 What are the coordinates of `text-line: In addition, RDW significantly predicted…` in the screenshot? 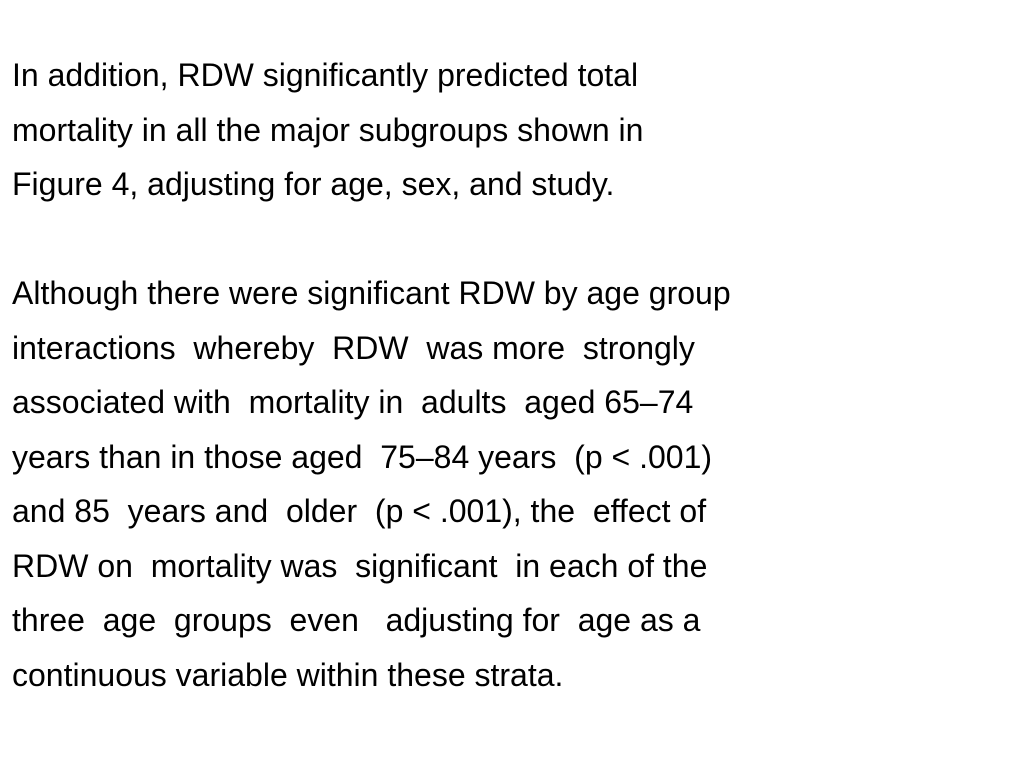 It's located at (325, 75).